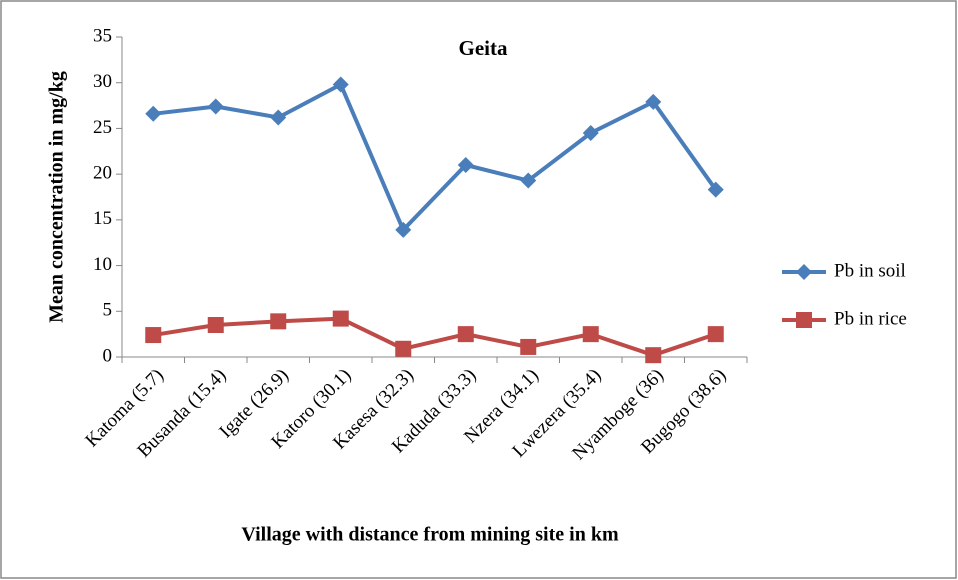  Describe the element at coordinates (57, 197) in the screenshot. I see `y-axis-label: Mean concentration in mg/kg` at that location.